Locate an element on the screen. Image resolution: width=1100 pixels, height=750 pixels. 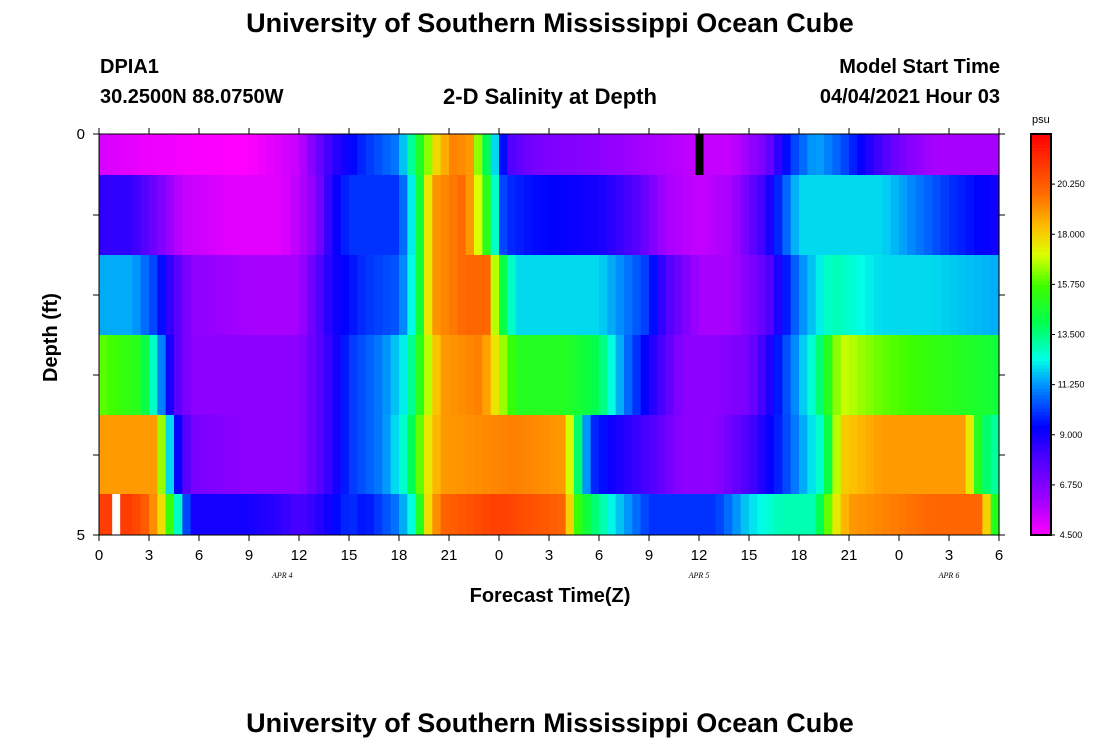
x-tick-label: 12 is located at coordinates (699, 555).